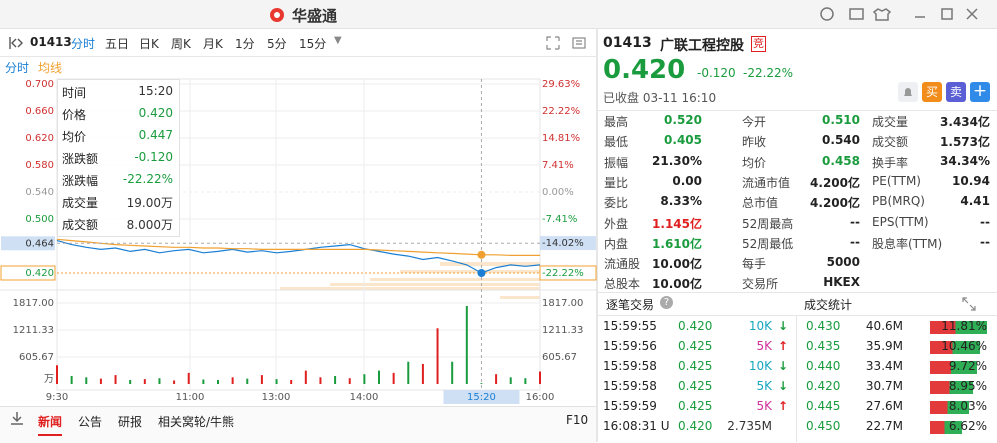 The width and height of the screenshot is (997, 443). What do you see at coordinates (902, 14) in the screenshot?
I see `window-icons` at bounding box center [902, 14].